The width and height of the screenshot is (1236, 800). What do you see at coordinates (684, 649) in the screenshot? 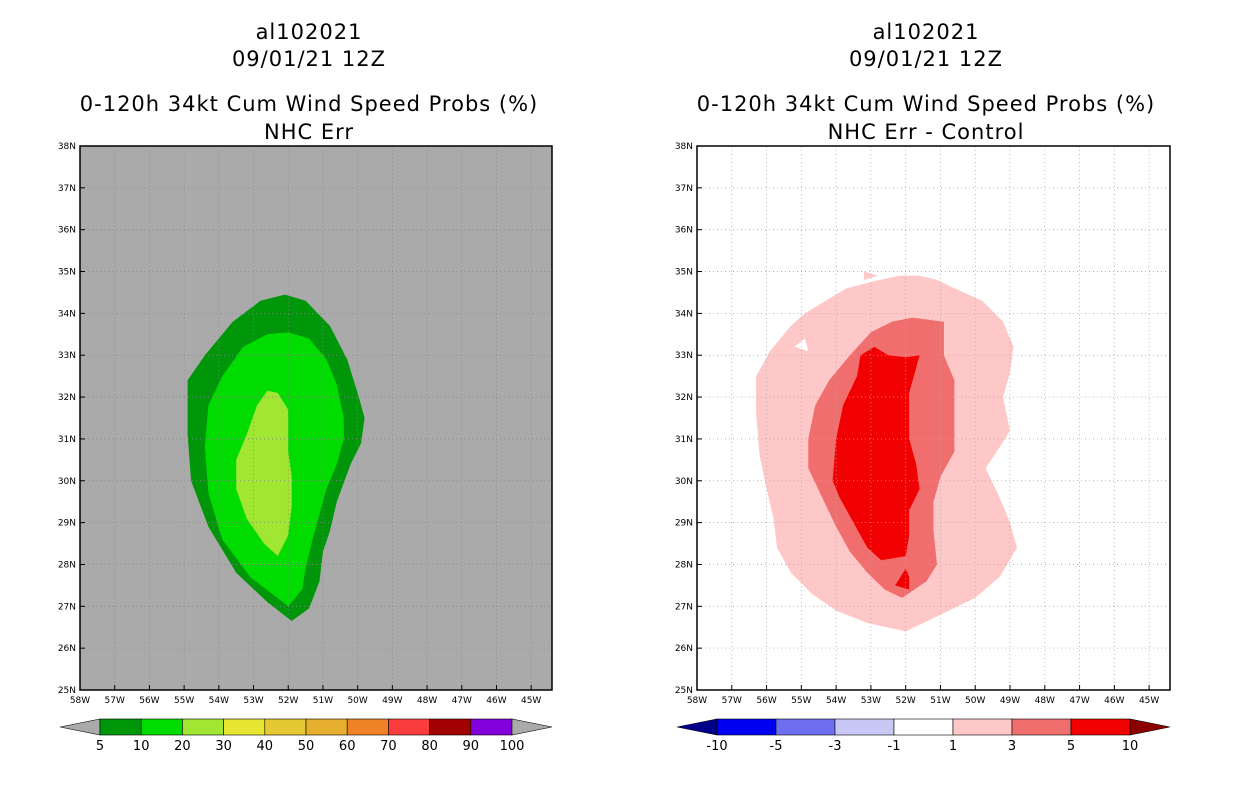
I see `y-tick-label: 26N` at bounding box center [684, 649].